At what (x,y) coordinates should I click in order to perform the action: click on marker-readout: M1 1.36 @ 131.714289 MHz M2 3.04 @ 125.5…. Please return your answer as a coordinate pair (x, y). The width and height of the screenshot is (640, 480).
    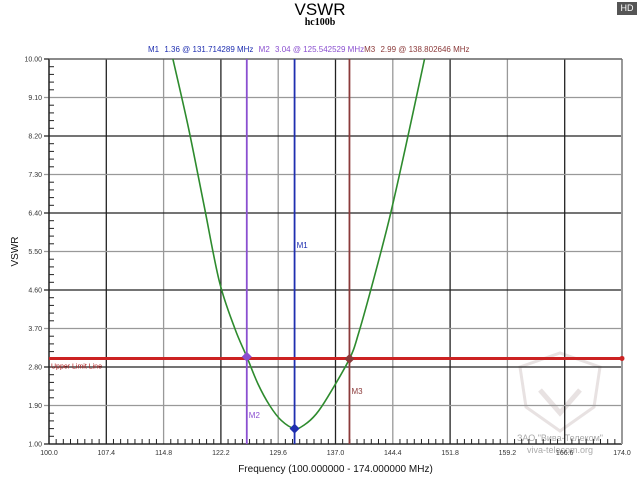
    Looking at the image, I should click on (310, 49).